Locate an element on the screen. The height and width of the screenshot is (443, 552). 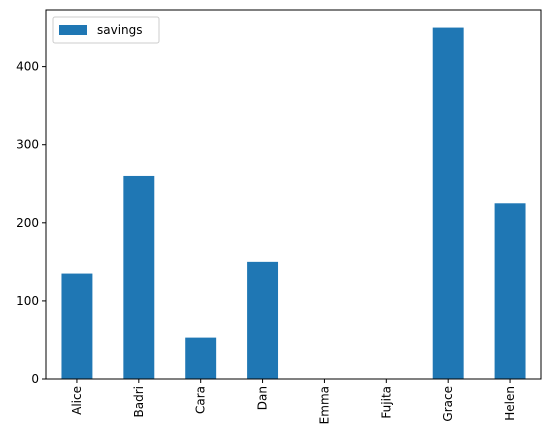
y-tick-label: 100 is located at coordinates (27, 301).